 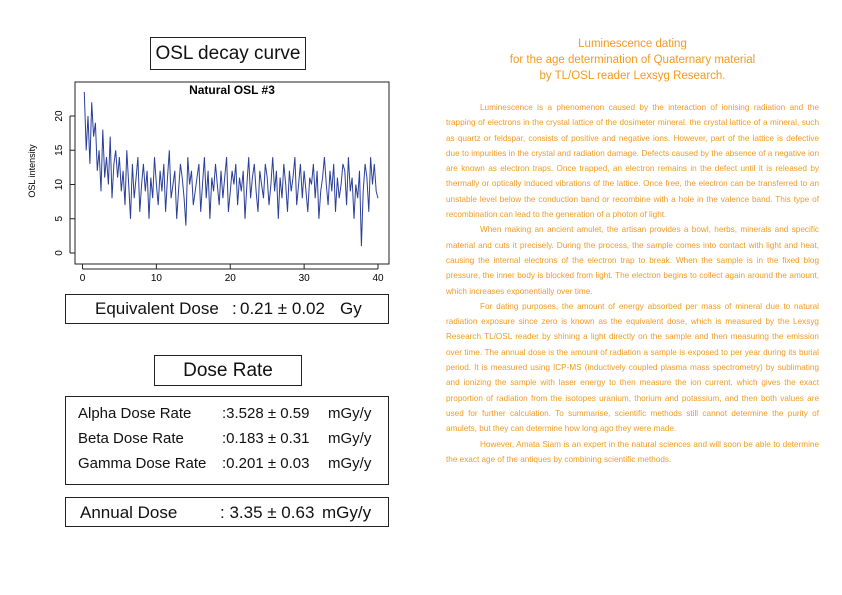 I want to click on dose-rate-title: Dose Rate, so click(x=228, y=370).